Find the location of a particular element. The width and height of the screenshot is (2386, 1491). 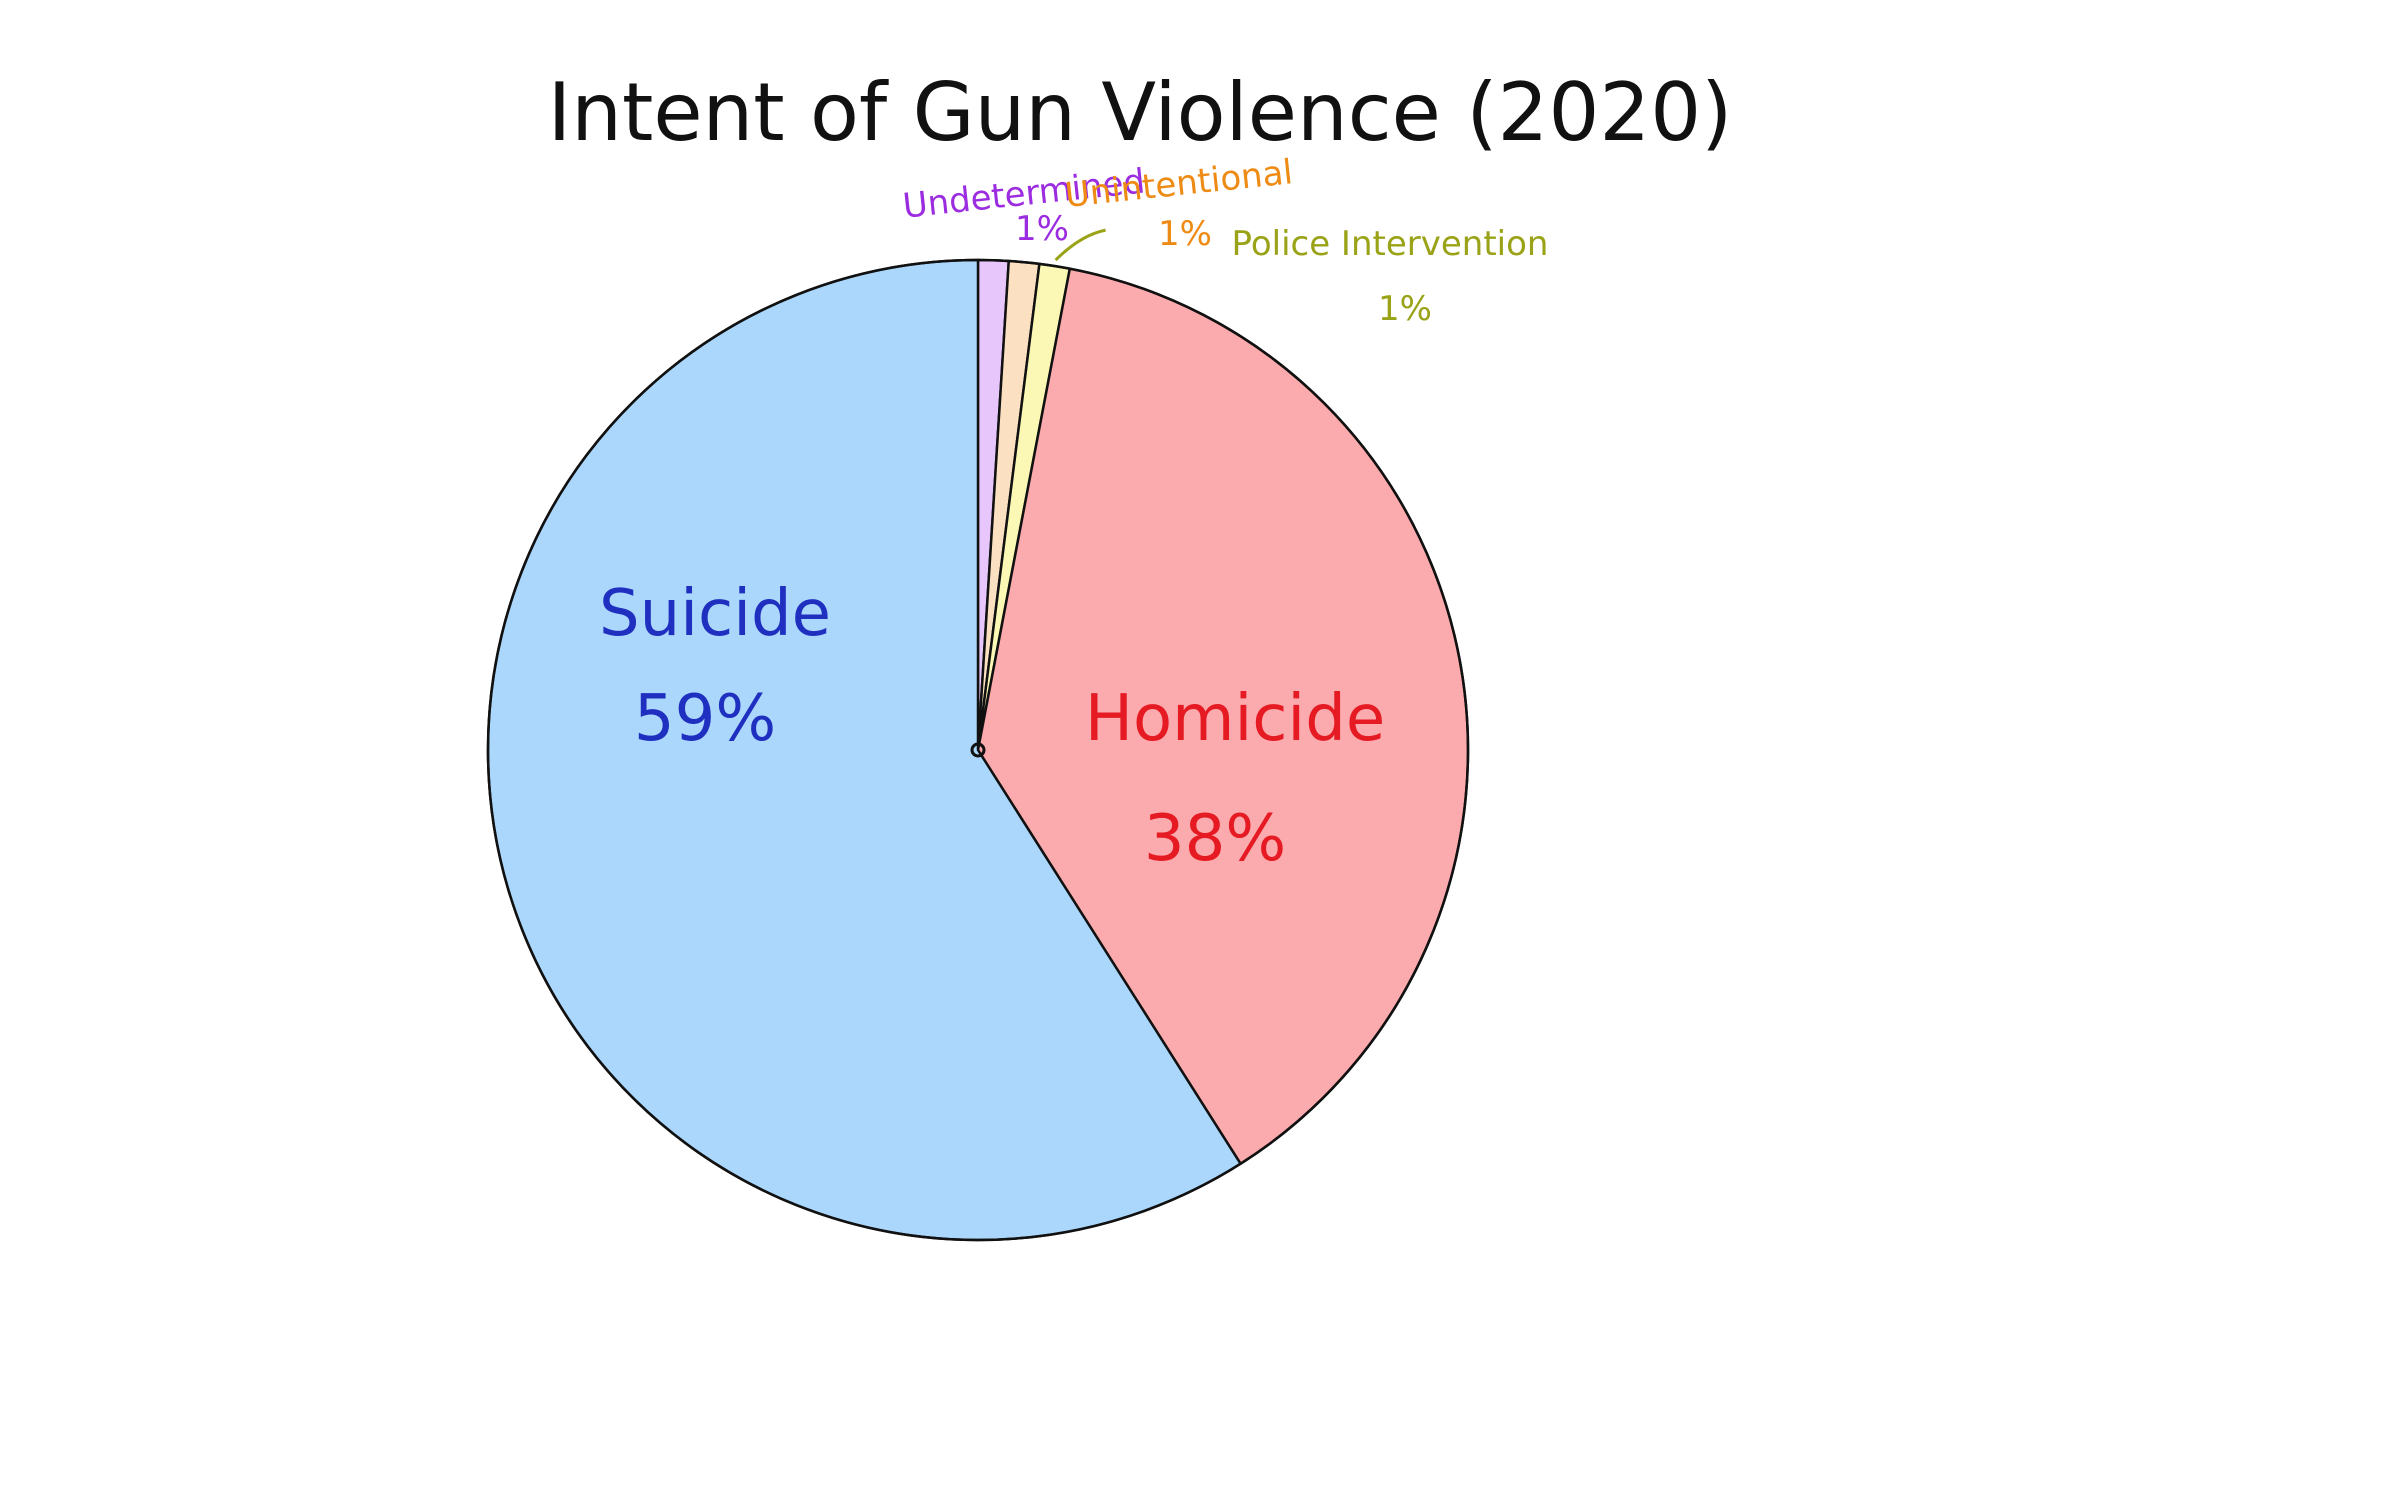

leader-line-police-intervention is located at coordinates (1080, 245).